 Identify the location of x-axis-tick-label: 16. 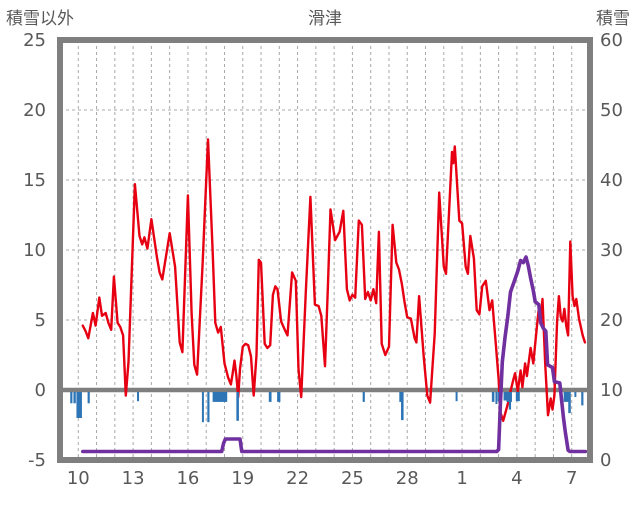
(187, 478).